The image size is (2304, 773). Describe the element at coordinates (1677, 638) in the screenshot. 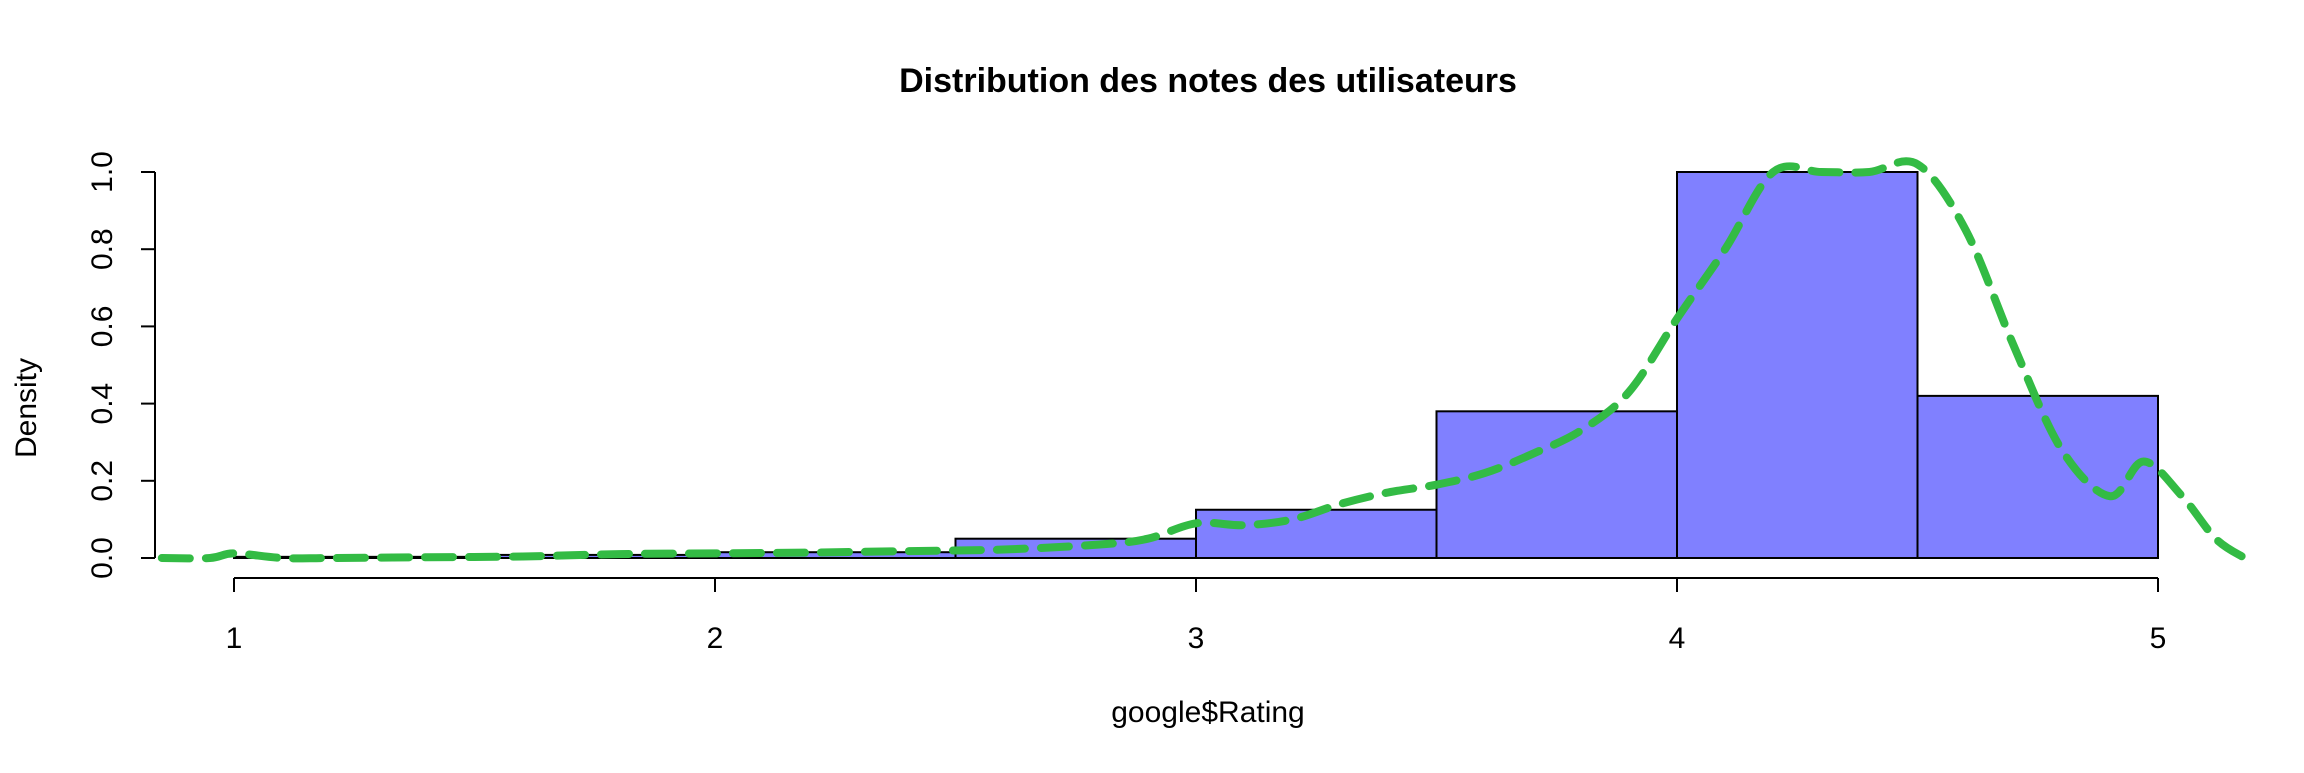

I see `x-tick-label-4: 4` at that location.